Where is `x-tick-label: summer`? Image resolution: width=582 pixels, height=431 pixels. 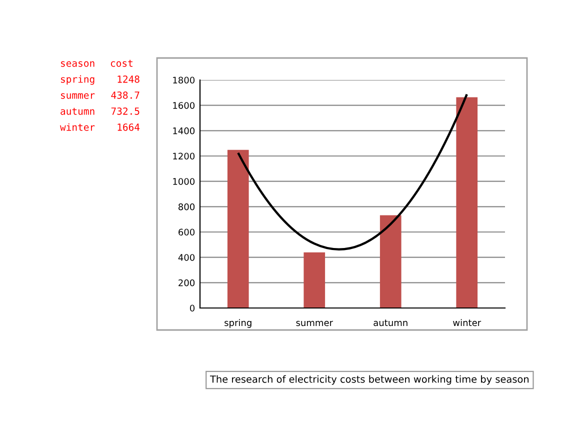 x-tick-label: summer is located at coordinates (315, 323).